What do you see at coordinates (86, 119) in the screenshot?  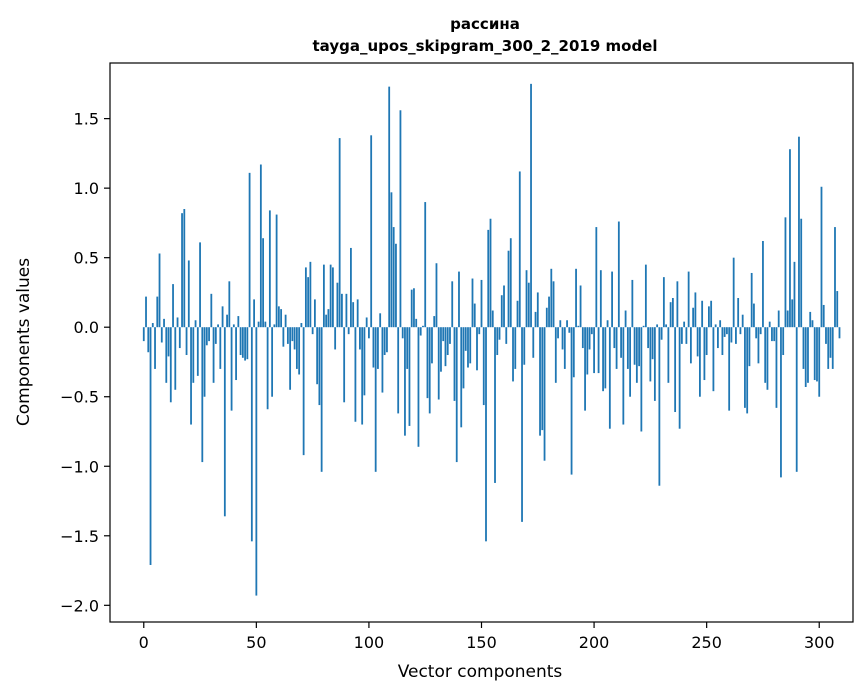 I see `y-tick-label: 1.5` at bounding box center [86, 119].